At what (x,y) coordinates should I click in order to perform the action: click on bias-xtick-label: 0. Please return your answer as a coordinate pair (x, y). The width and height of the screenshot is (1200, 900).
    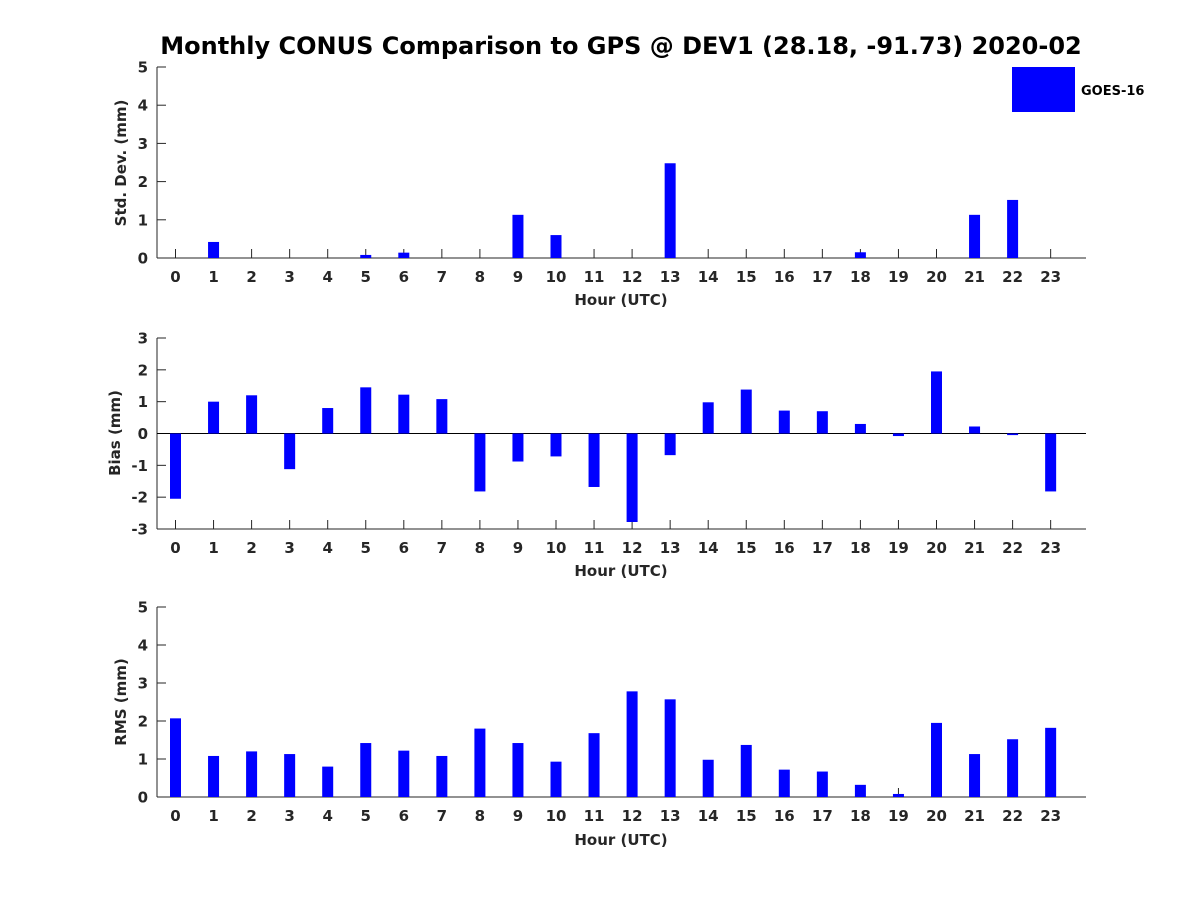
    Looking at the image, I should click on (175, 548).